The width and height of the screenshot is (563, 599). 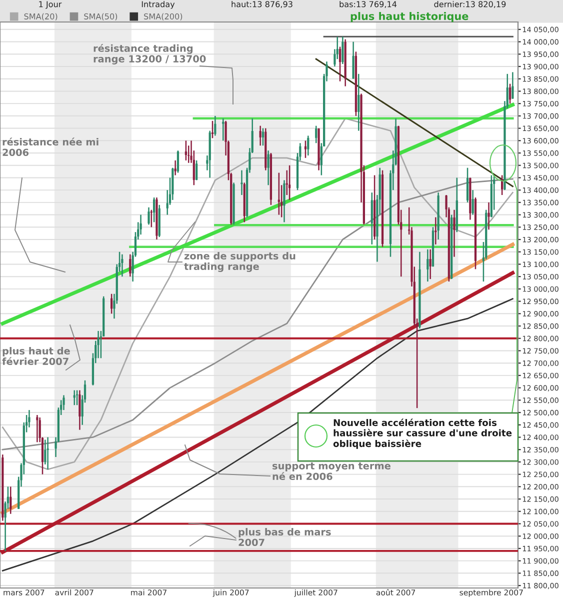 I want to click on annotation: plus bas de mars 2007, so click(x=284, y=537).